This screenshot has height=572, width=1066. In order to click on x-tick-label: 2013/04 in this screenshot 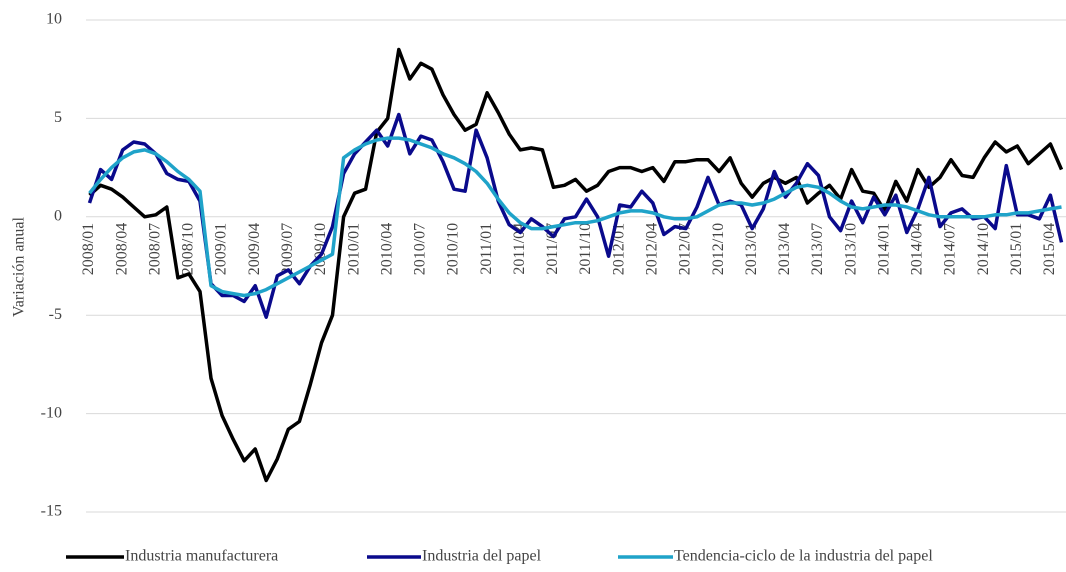, I will do `click(784, 249)`.